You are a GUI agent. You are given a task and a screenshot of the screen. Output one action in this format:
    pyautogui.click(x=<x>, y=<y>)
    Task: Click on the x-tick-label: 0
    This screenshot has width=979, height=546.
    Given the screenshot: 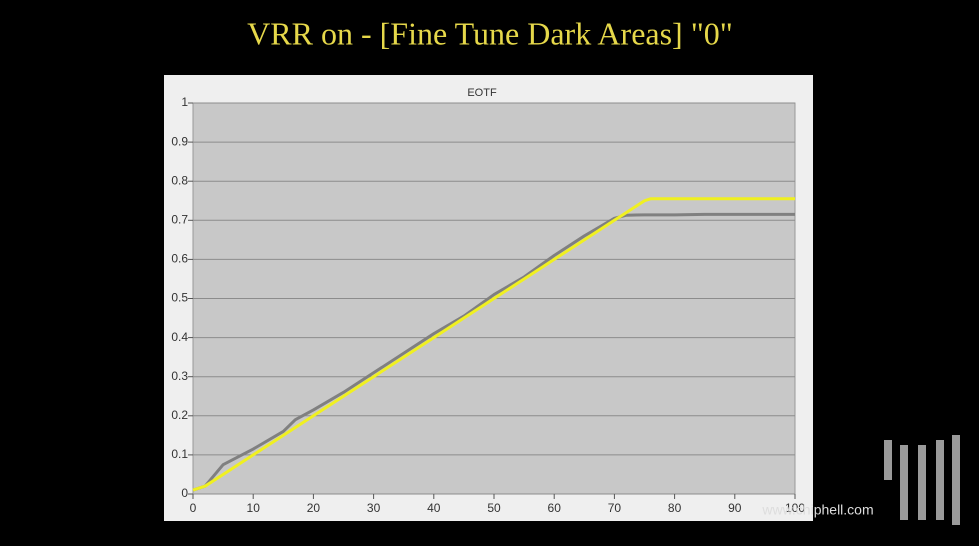 What is the action you would take?
    pyautogui.click(x=193, y=508)
    